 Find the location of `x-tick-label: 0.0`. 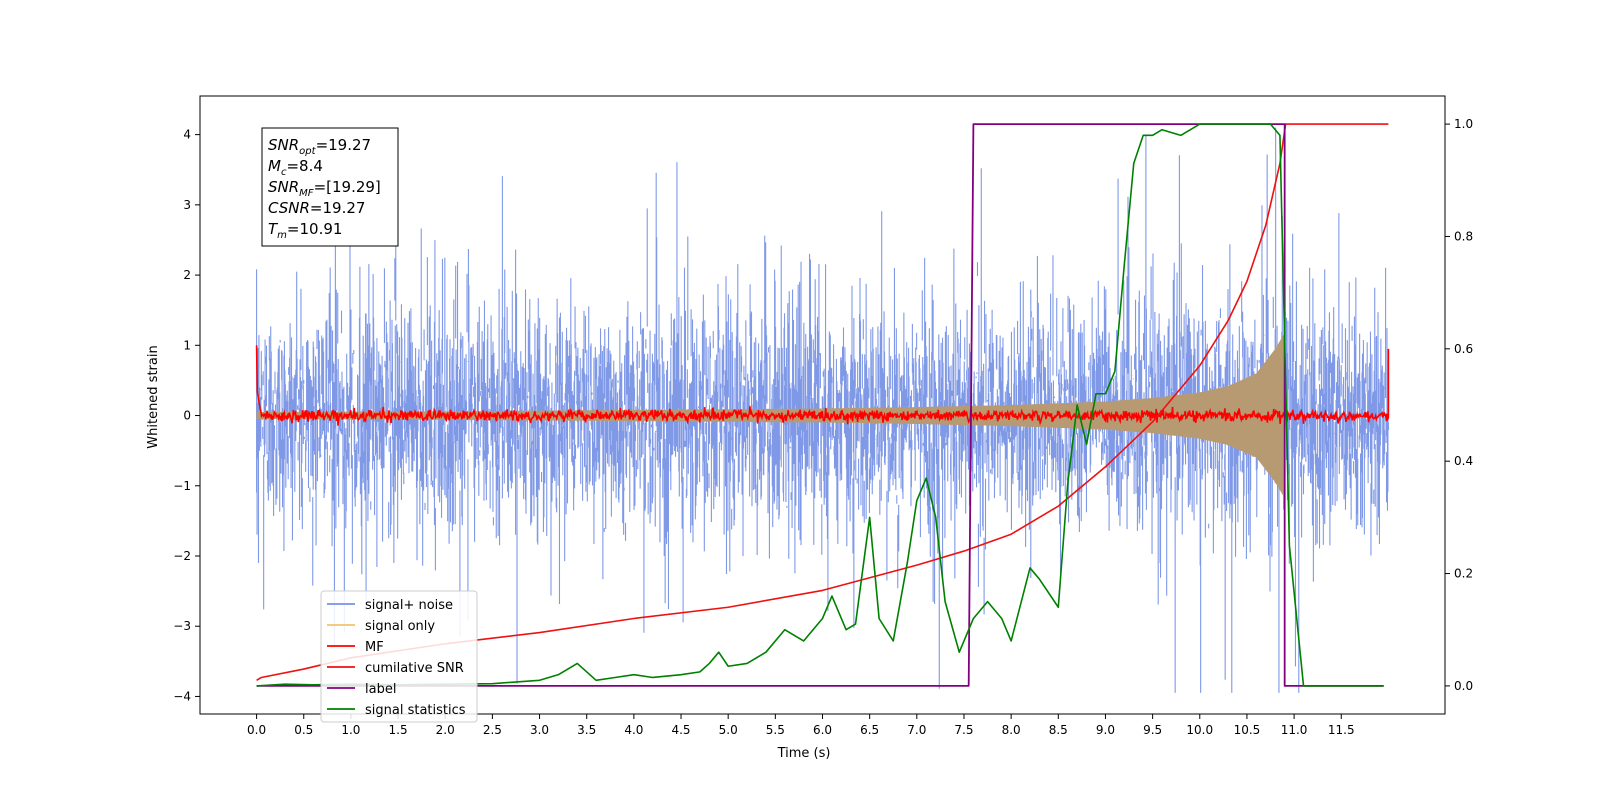

x-tick-label: 0.0 is located at coordinates (256, 730).